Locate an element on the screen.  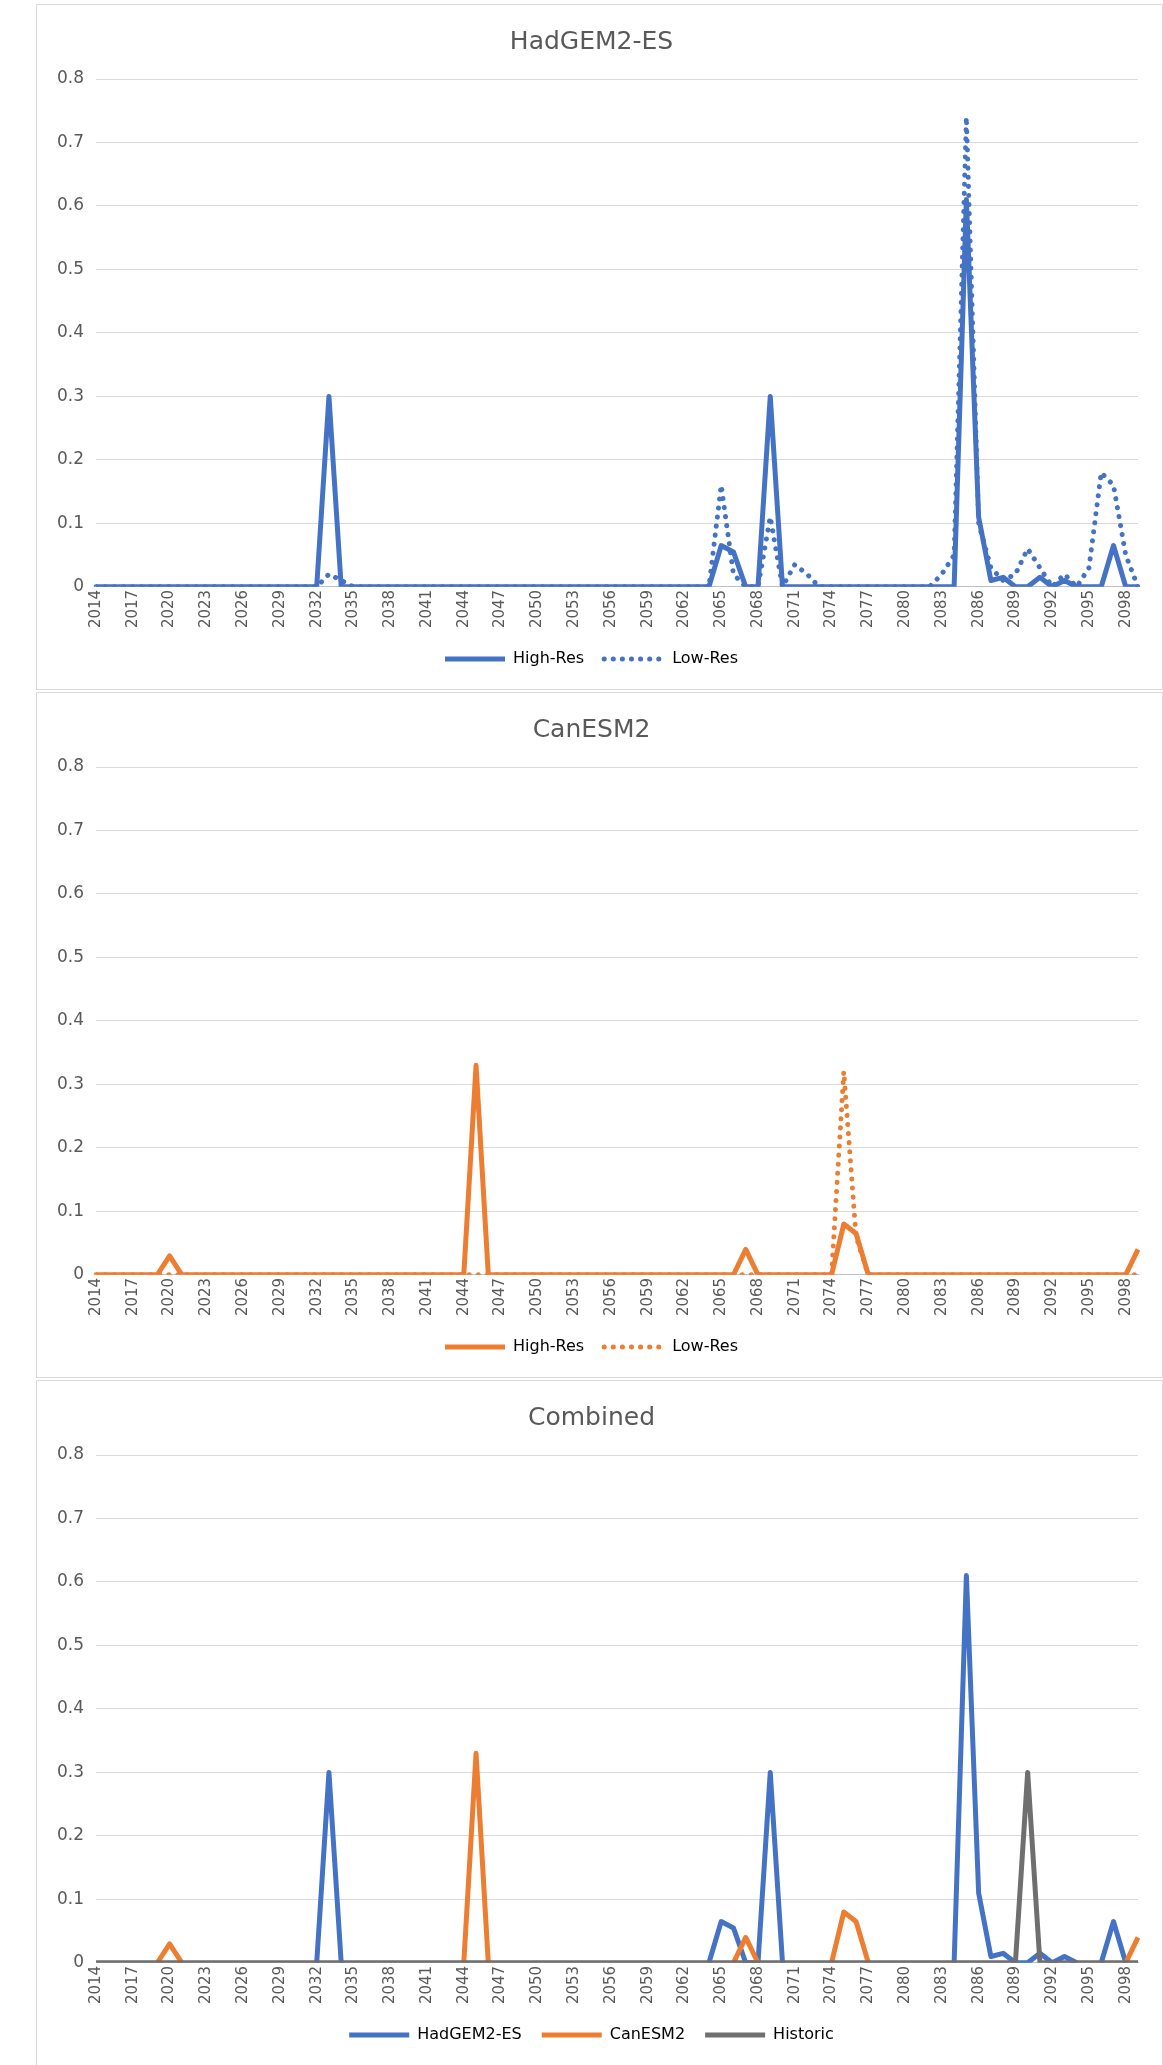
y-tick-label: 0.6 is located at coordinates (70, 892).